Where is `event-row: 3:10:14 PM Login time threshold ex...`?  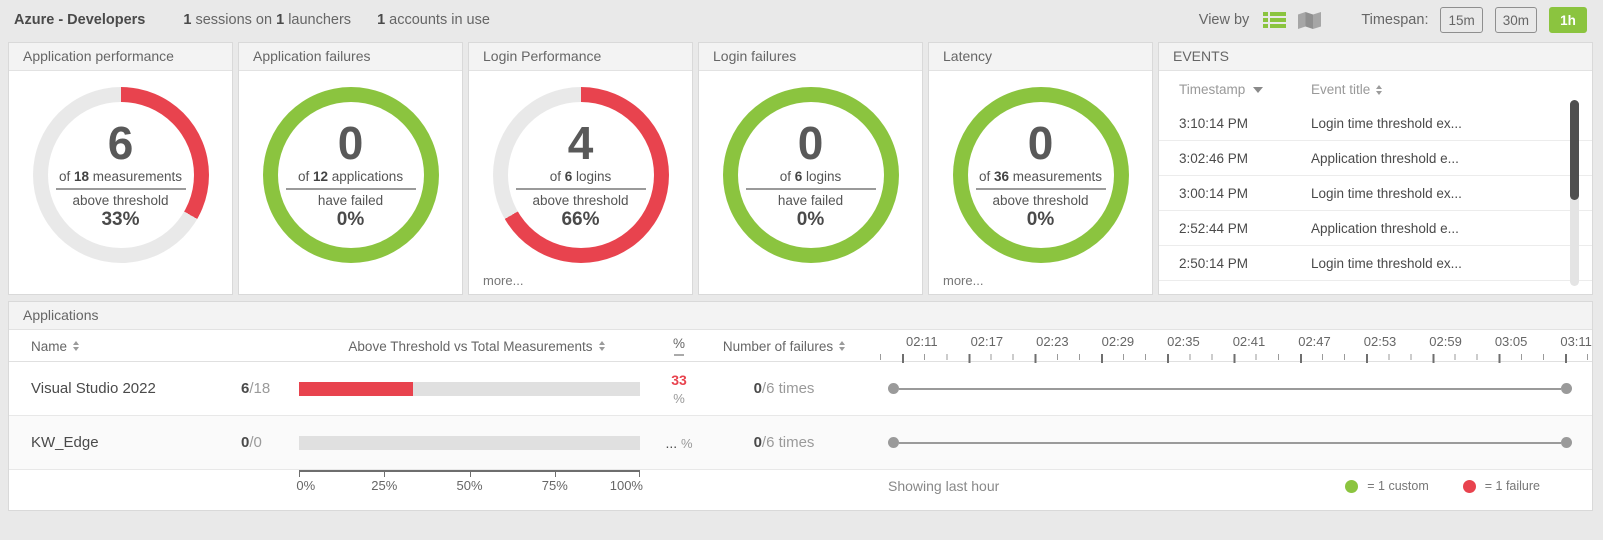 event-row: 3:10:14 PM Login time threshold ex... is located at coordinates (1375, 123).